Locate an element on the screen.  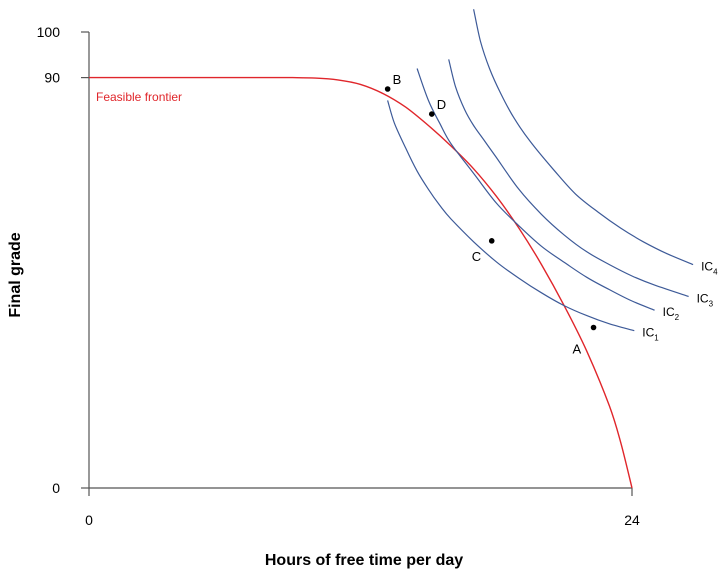
y-tick-label: 100 is located at coordinates (49, 32).